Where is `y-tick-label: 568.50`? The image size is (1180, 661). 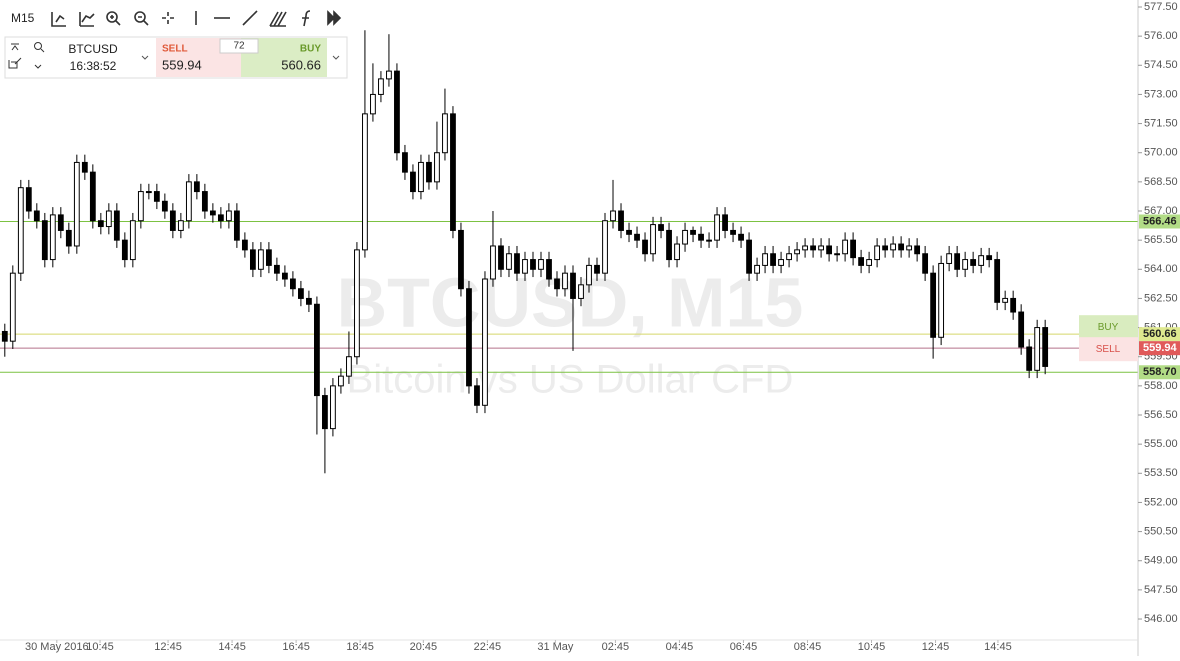
y-tick-label: 568.50 is located at coordinates (1161, 182).